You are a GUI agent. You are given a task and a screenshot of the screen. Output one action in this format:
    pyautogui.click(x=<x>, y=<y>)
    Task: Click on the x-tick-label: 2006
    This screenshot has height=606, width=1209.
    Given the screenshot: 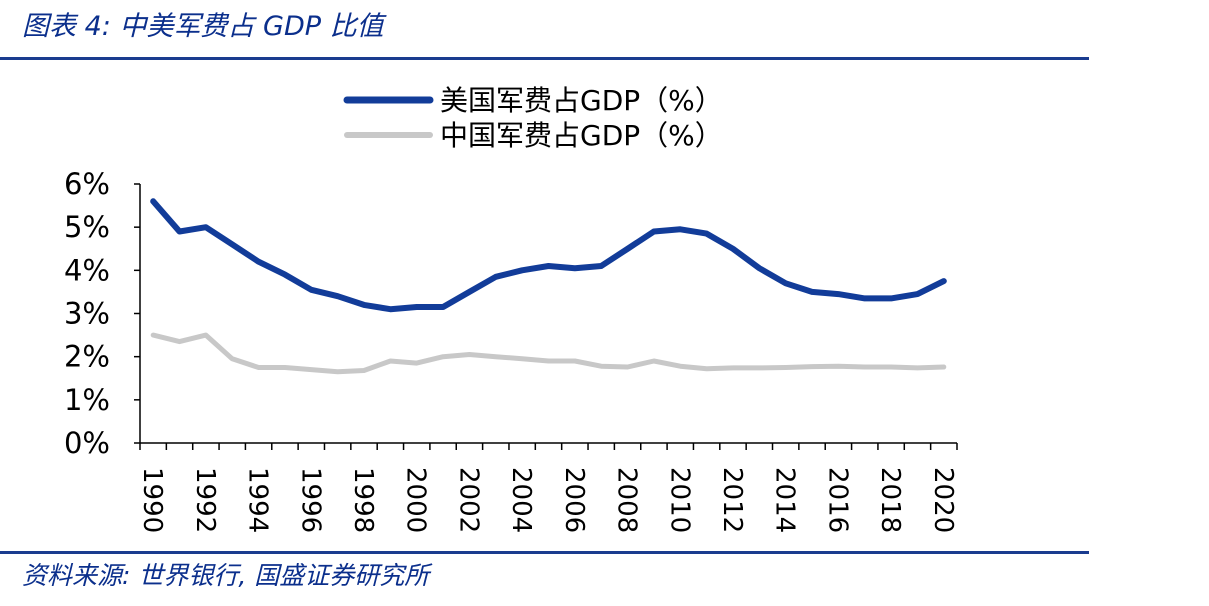 What is the action you would take?
    pyautogui.click(x=574, y=500)
    